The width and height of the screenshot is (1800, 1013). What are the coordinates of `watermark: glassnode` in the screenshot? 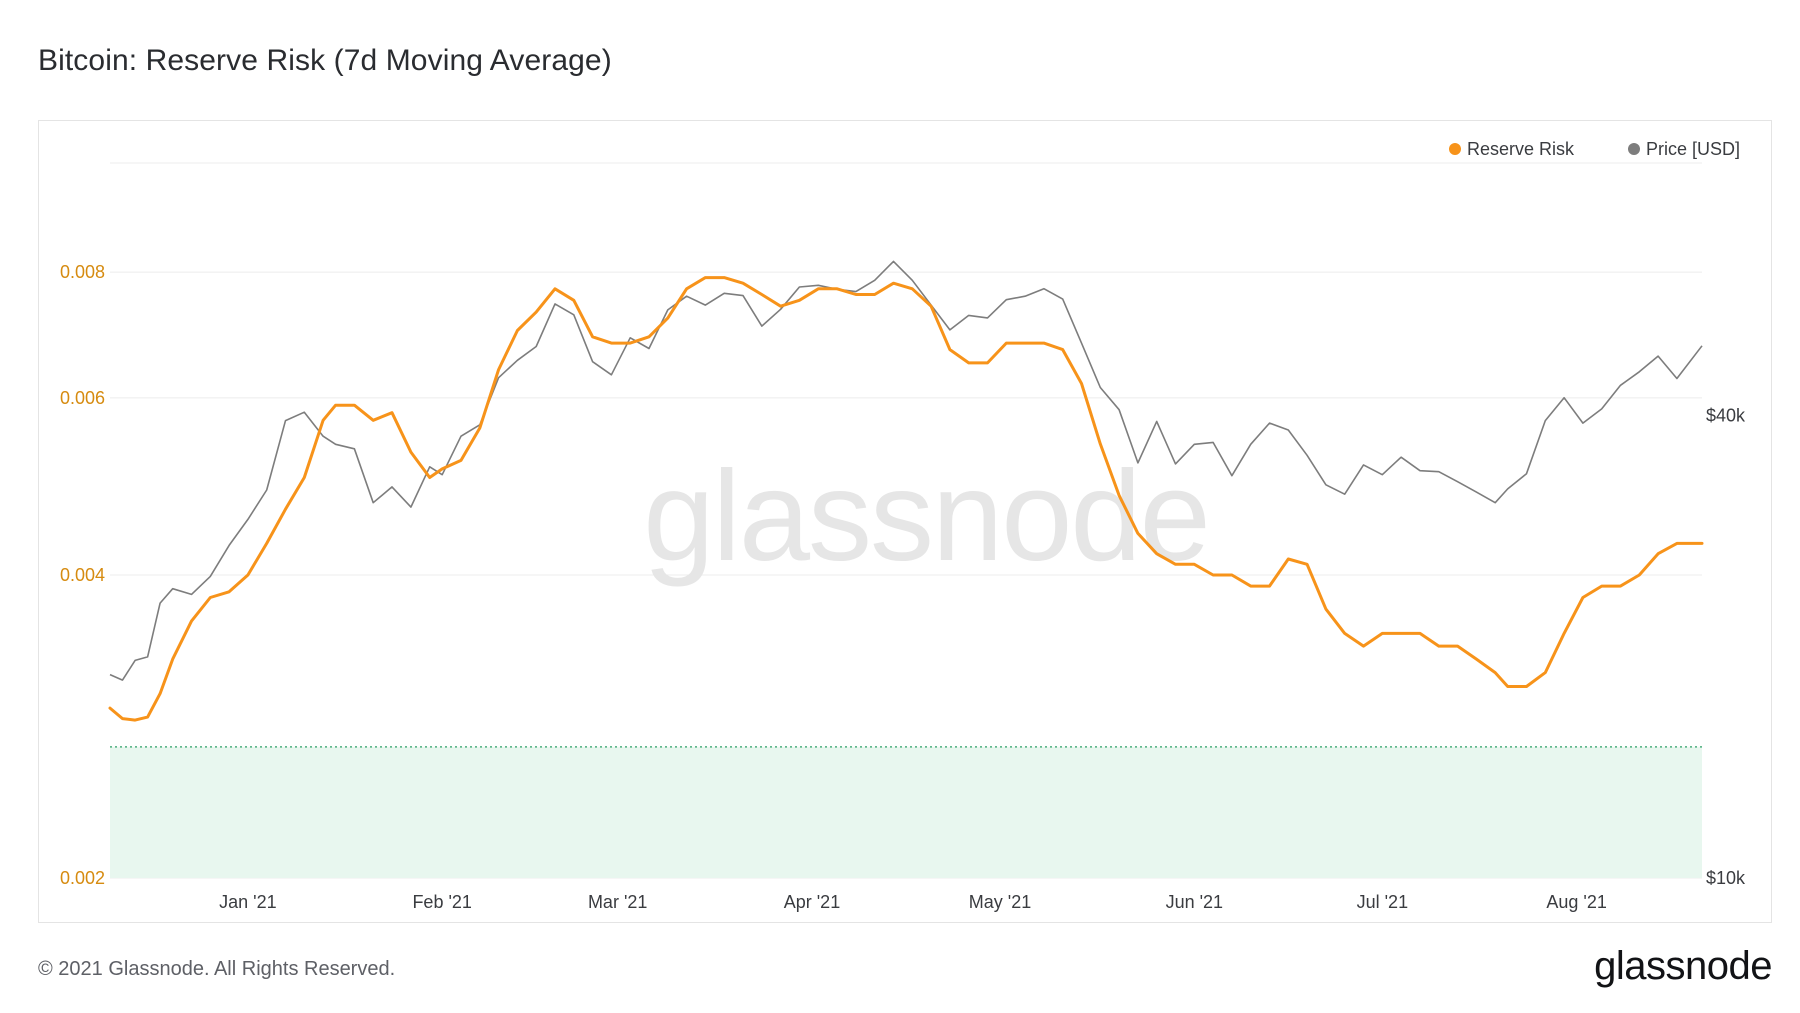 It's located at (926, 516).